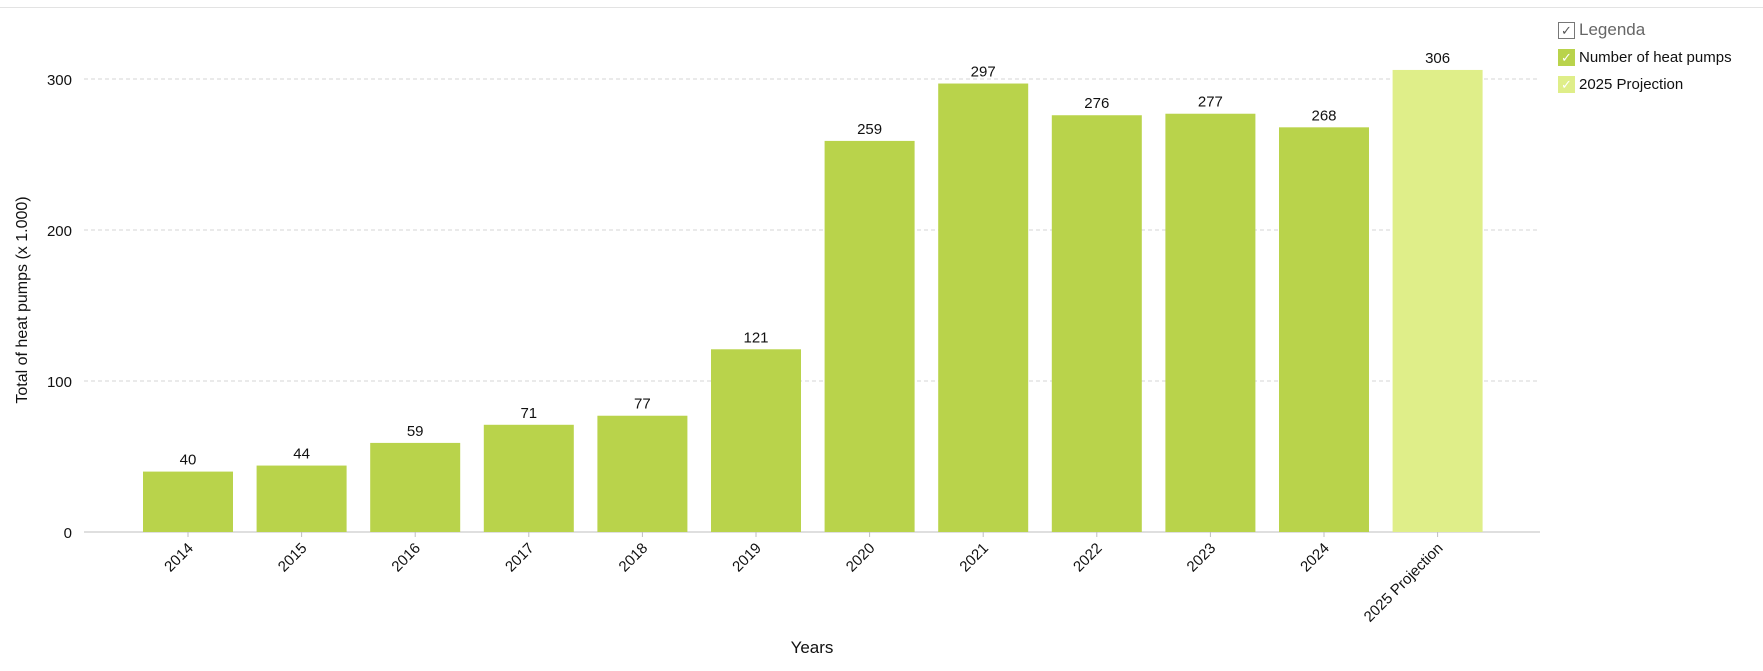 The width and height of the screenshot is (1763, 671). I want to click on y-tick-label: 300, so click(59, 80).